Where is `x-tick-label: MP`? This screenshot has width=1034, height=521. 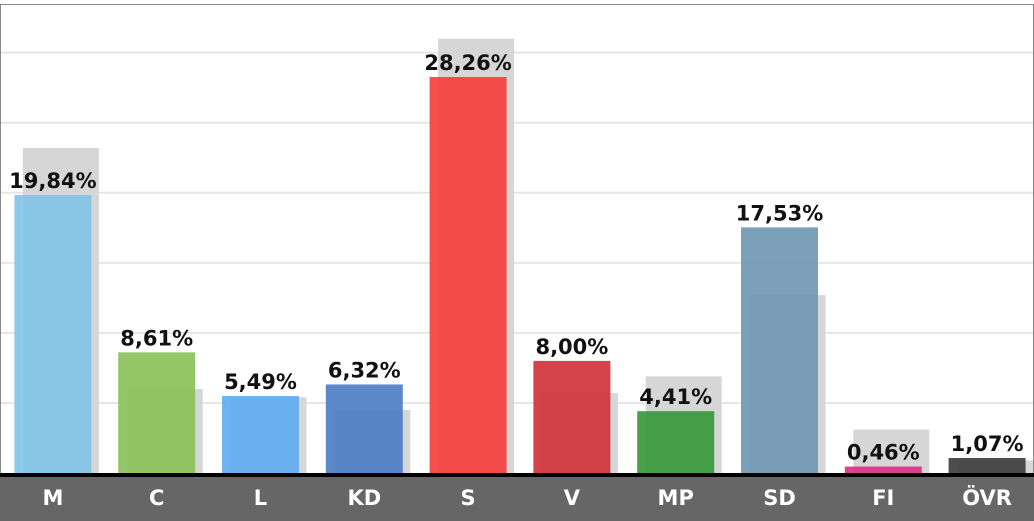 x-tick-label: MP is located at coordinates (676, 498).